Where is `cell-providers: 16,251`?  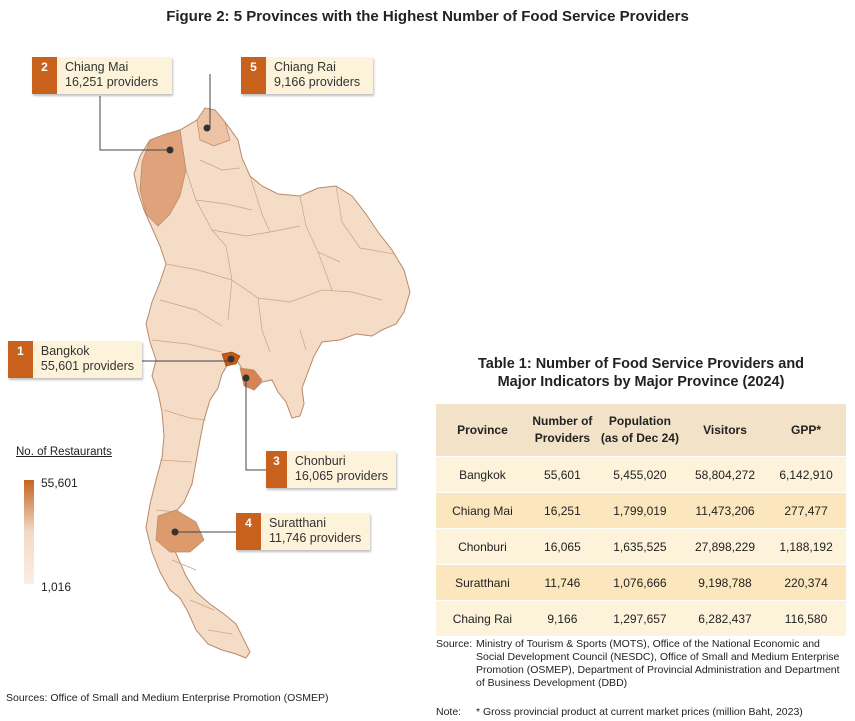 cell-providers: 16,251 is located at coordinates (562, 510).